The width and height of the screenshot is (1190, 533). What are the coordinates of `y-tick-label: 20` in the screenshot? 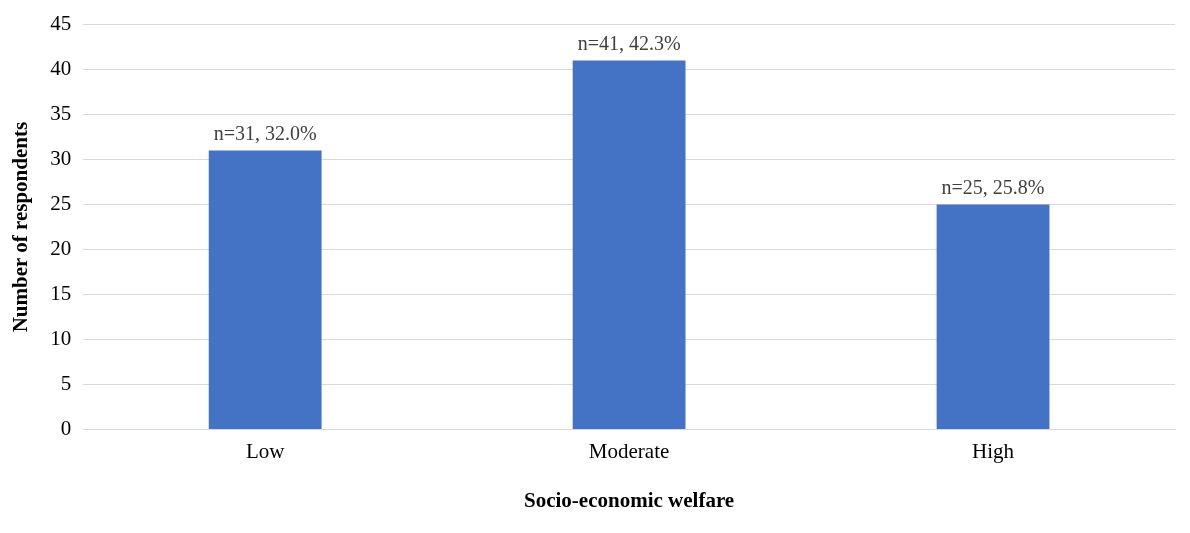 It's located at (61, 248).